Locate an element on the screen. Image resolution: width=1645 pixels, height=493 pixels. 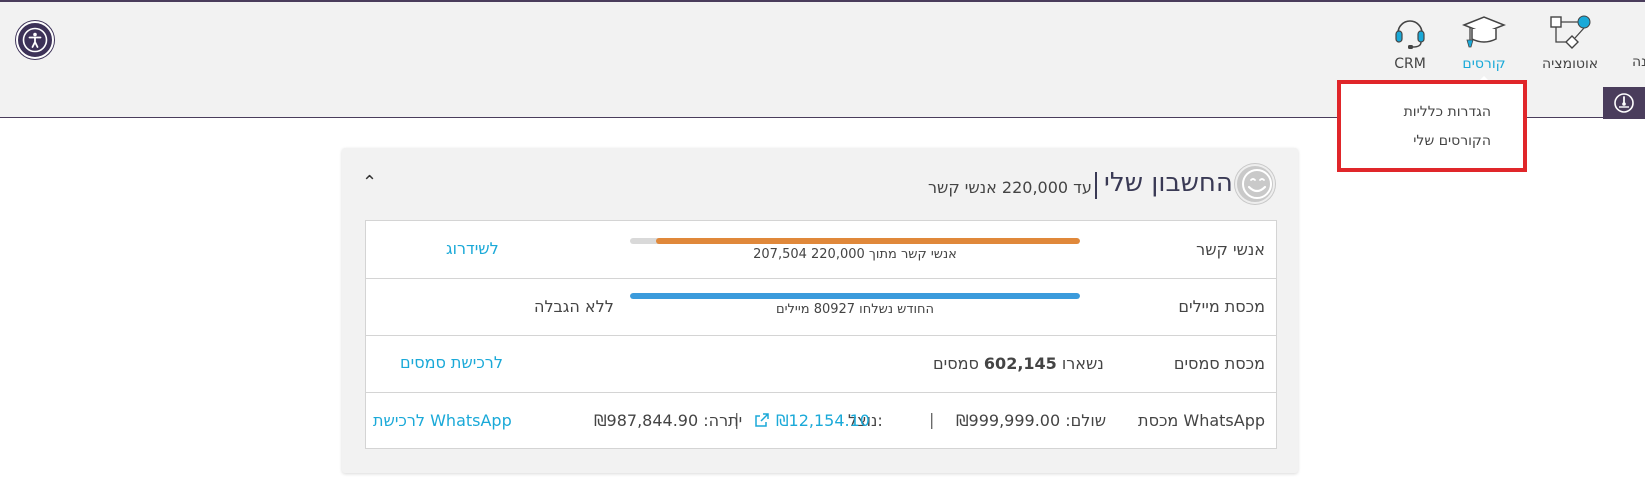
buy-sms-link: לרכישת סמסים is located at coordinates (451, 362).